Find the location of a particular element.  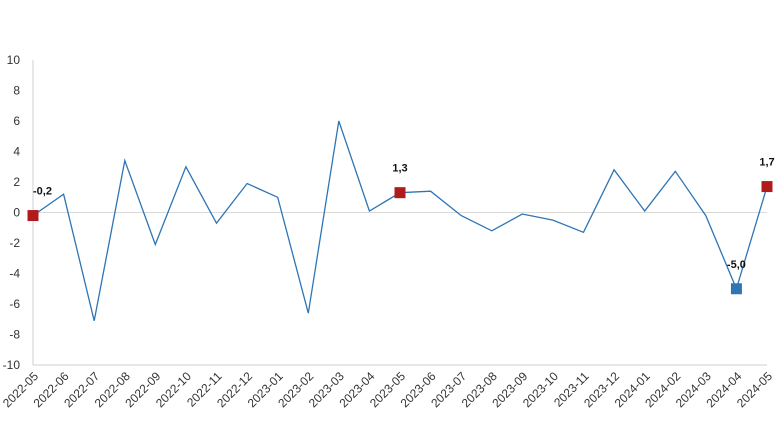

y-tick-label: 2 is located at coordinates (16, 182).